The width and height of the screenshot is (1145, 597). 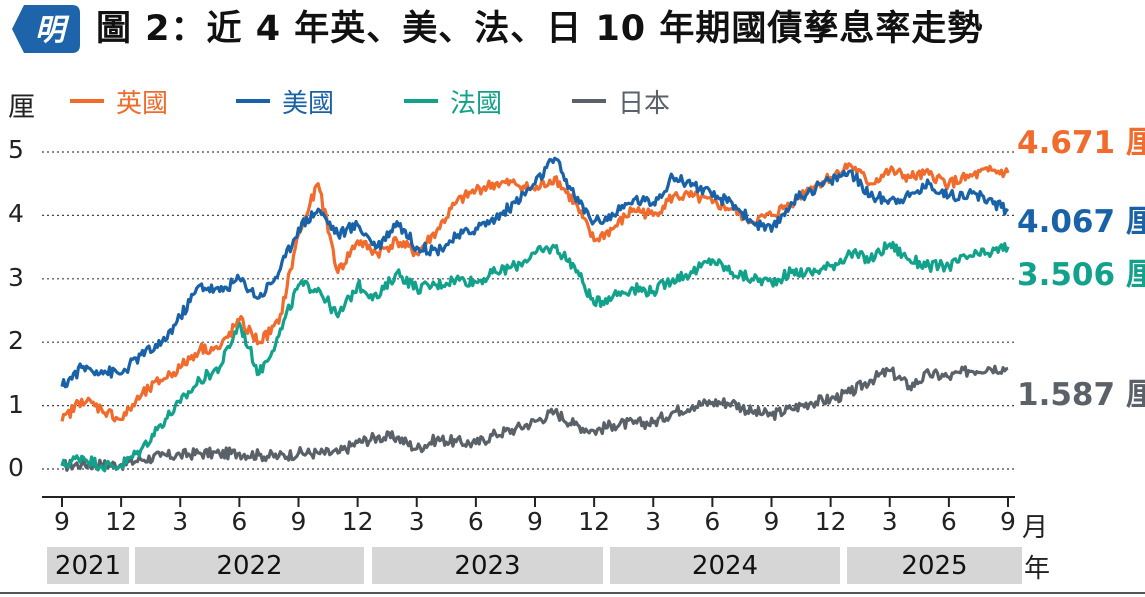 I want to click on chart-title: 圖 2：近 4 年英、美、法、日 10 年期國債孳息率走勢, so click(x=540, y=29).